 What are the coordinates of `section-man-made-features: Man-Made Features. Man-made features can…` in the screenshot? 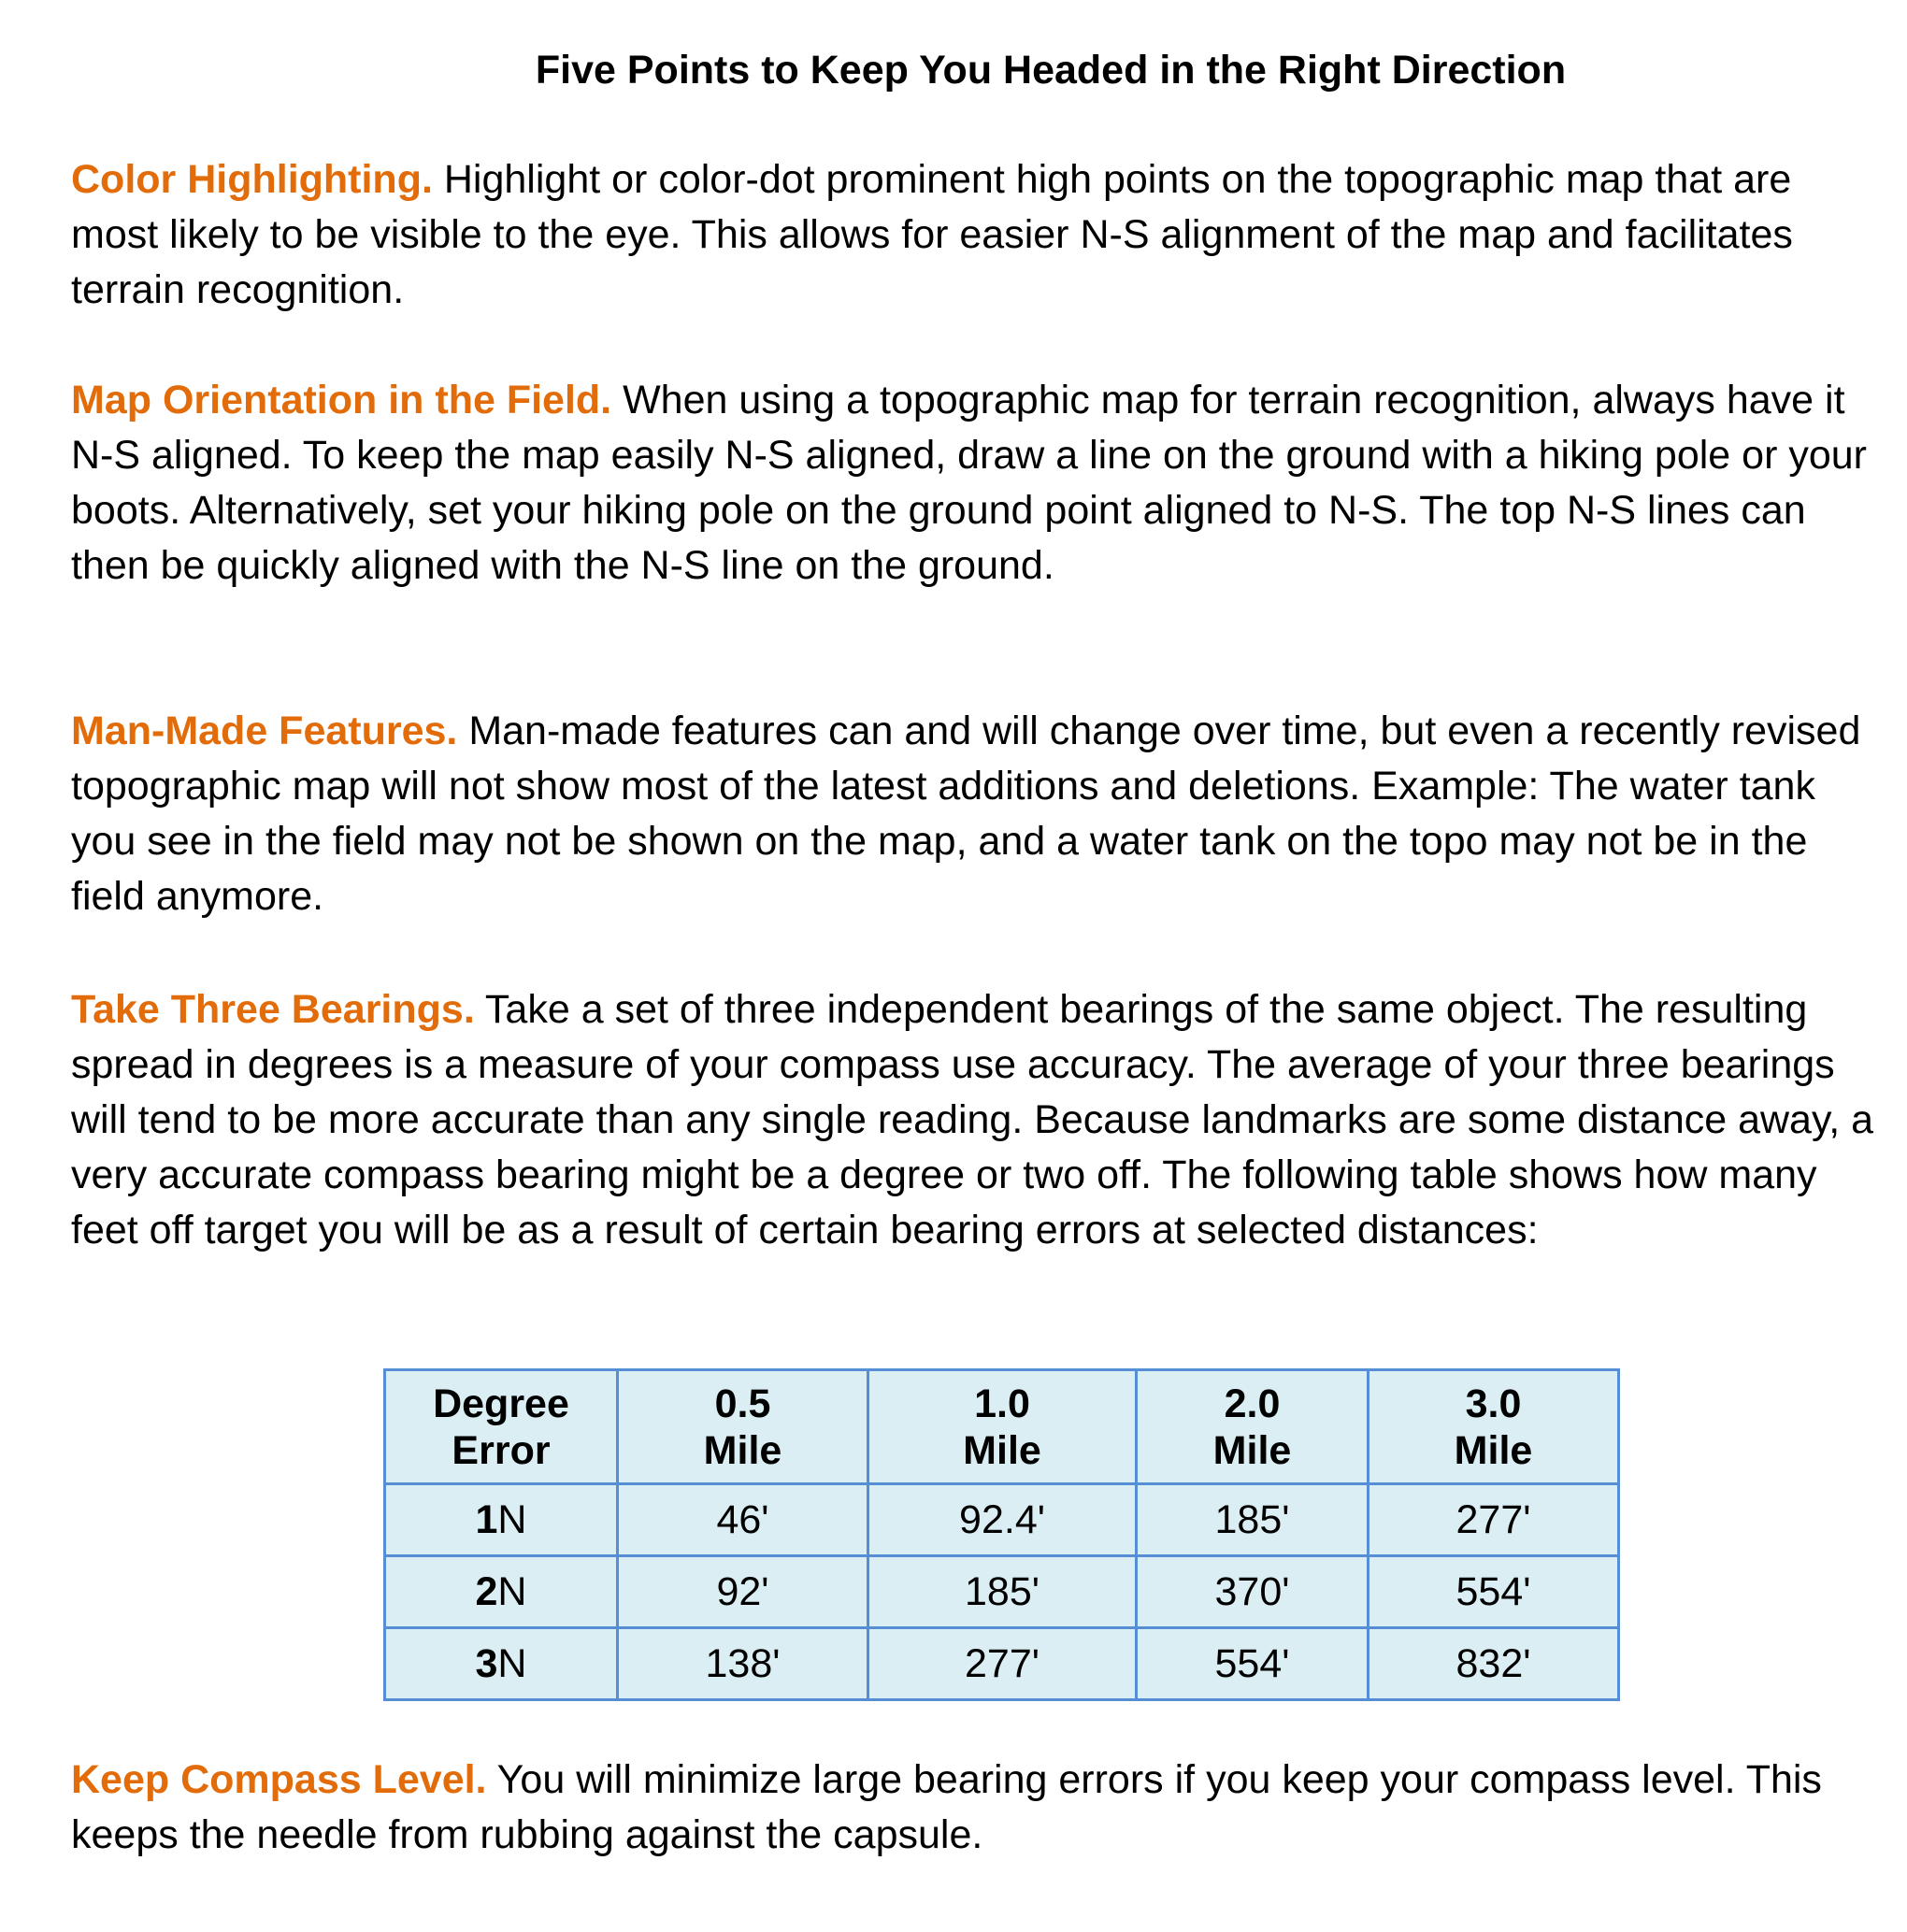 It's located at (975, 814).